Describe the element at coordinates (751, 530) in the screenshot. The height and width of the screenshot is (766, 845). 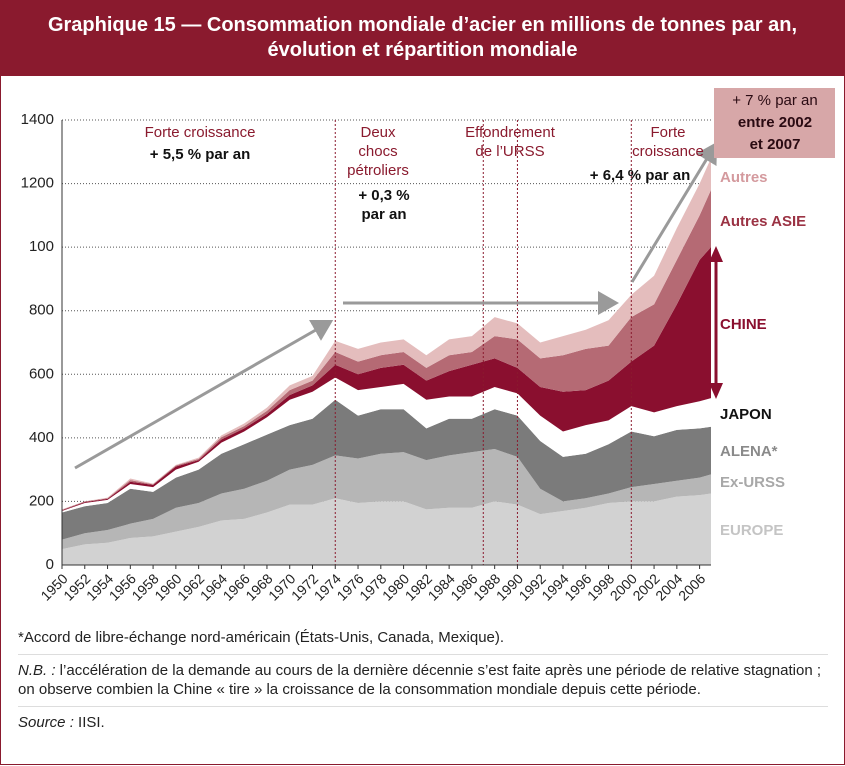
I see `legend-label: EUROPE` at that location.